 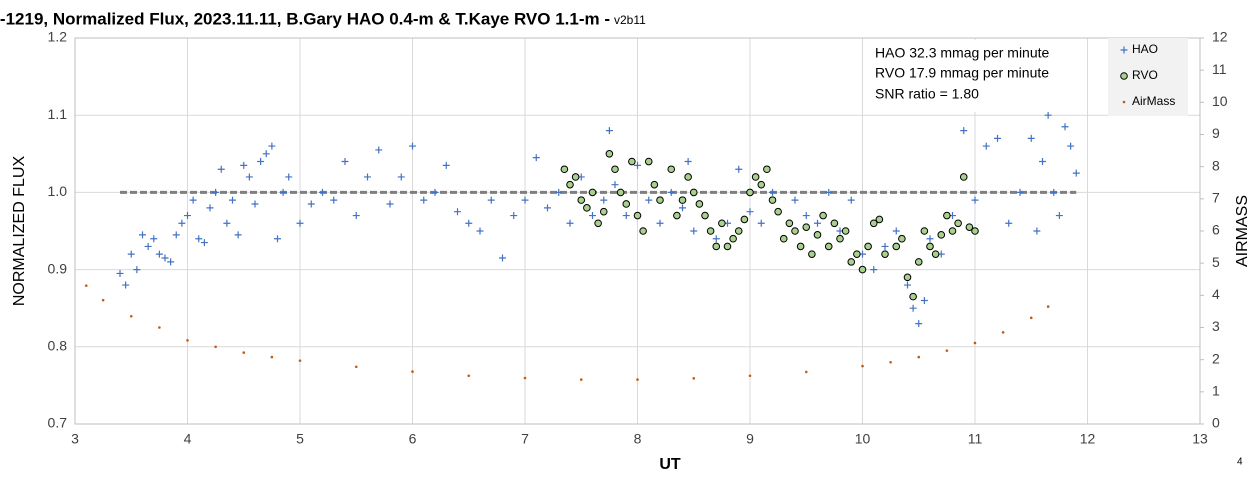 What do you see at coordinates (1216, 198) in the screenshot?
I see `y2-tick-label: 7` at bounding box center [1216, 198].